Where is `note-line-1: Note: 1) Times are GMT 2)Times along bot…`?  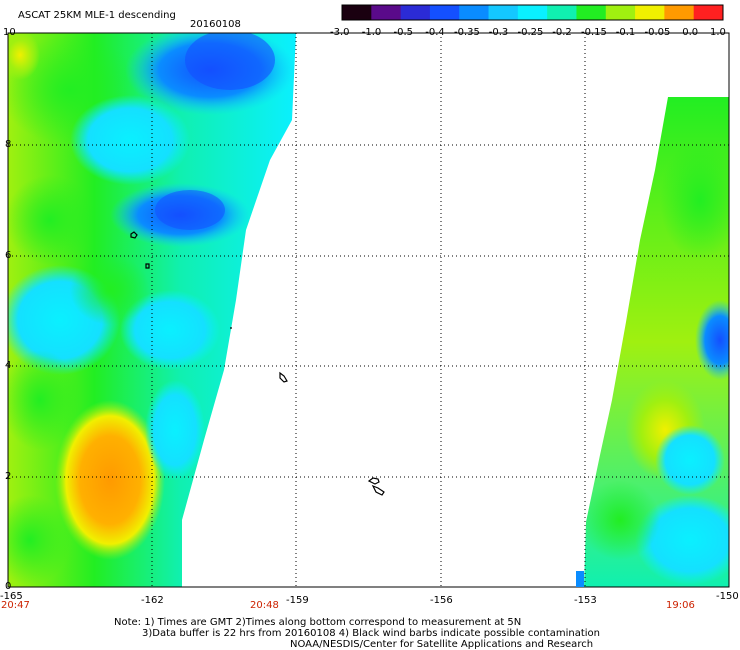 note-line-1: Note: 1) Times are GMT 2)Times along bot… is located at coordinates (318, 622).